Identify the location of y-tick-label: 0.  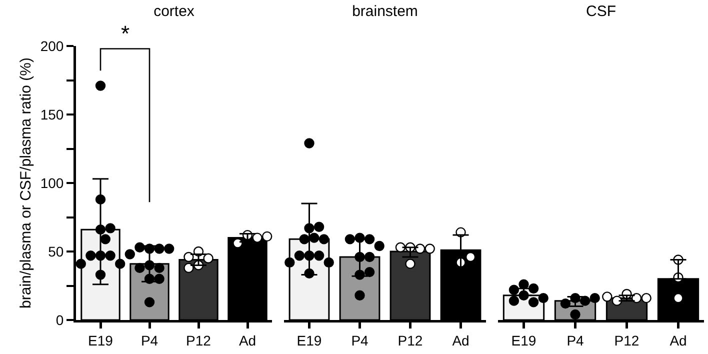
(60, 320).